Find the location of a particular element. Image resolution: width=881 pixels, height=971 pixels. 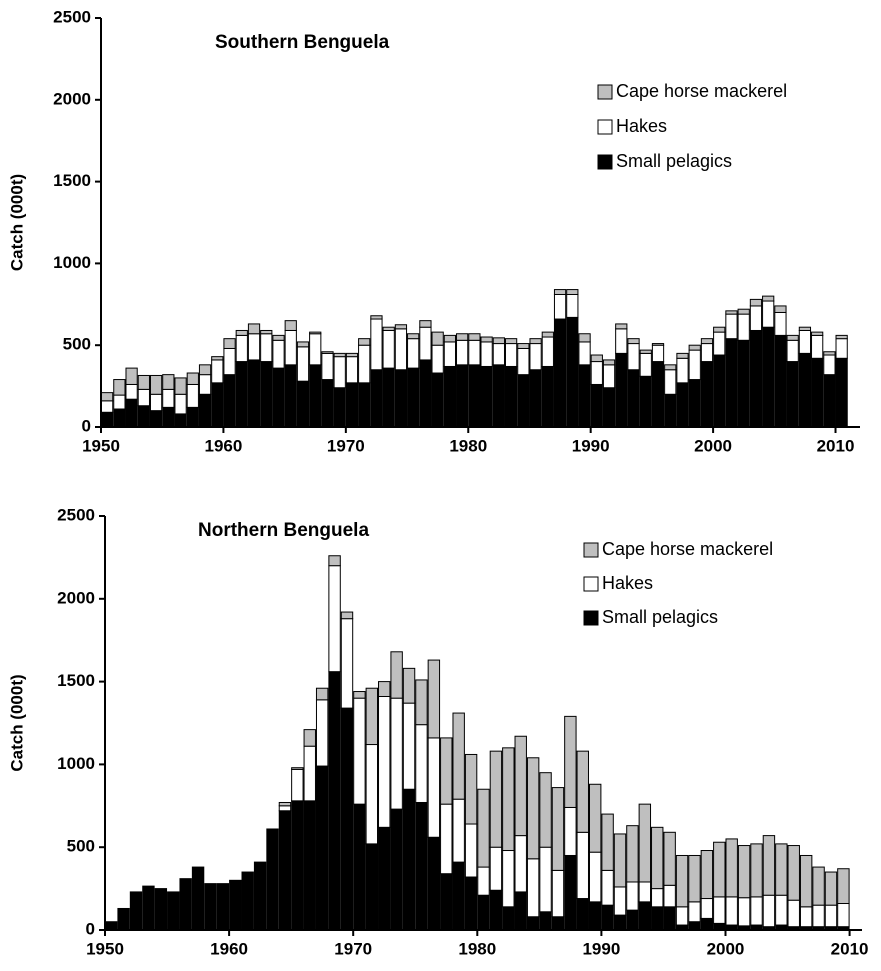

x-tick-label: 1990 is located at coordinates (601, 948).